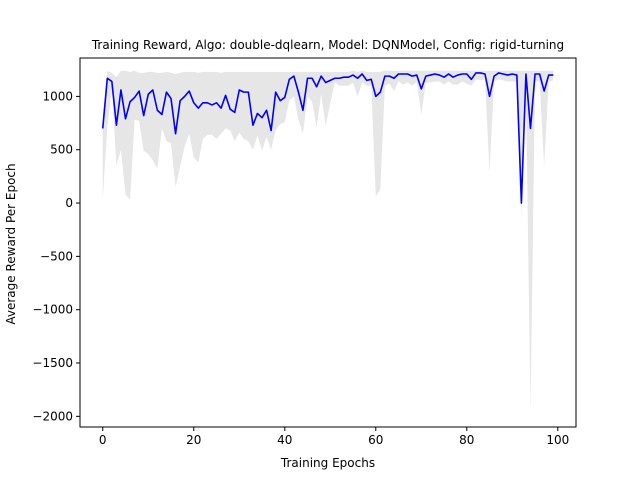 Image resolution: width=640 pixels, height=480 pixels. What do you see at coordinates (11, 243) in the screenshot?
I see `y-axis-label: Average Reward Per Epoch` at bounding box center [11, 243].